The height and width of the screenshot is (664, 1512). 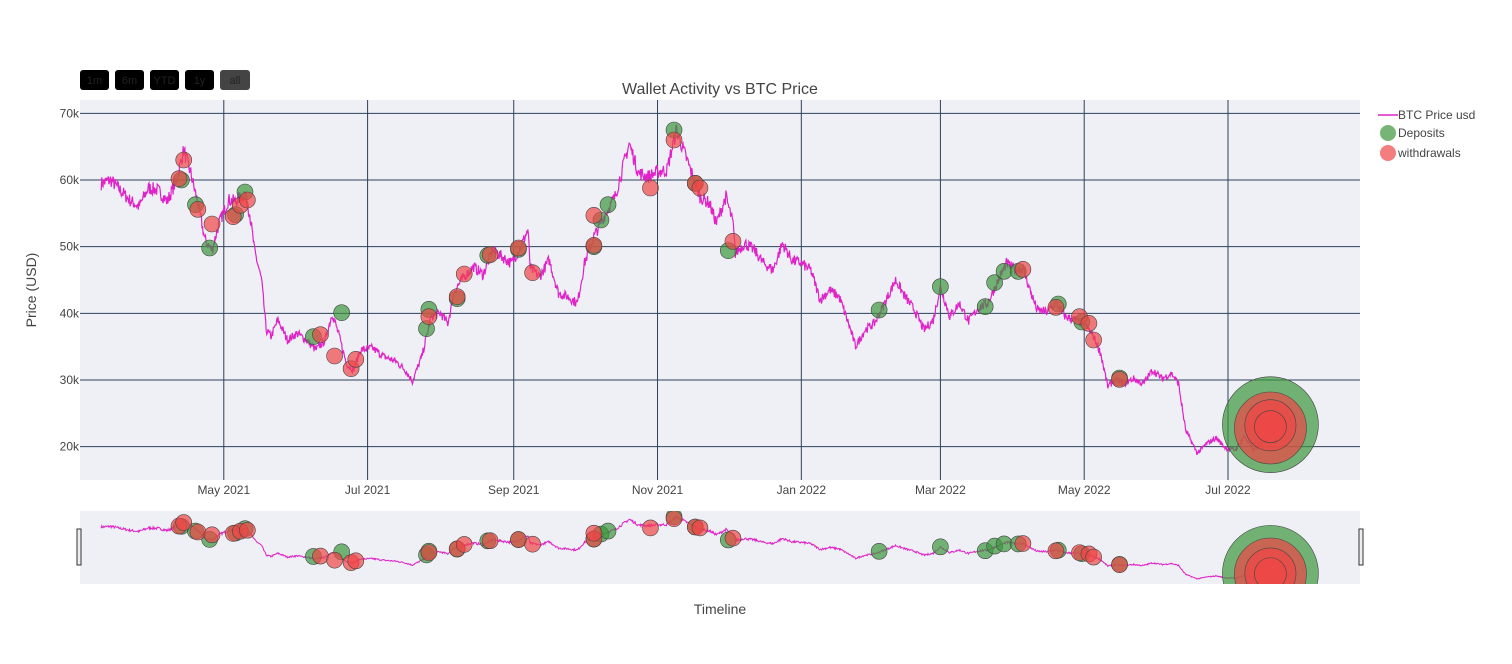 What do you see at coordinates (79, 547) in the screenshot?
I see `range-slider-left-handle` at bounding box center [79, 547].